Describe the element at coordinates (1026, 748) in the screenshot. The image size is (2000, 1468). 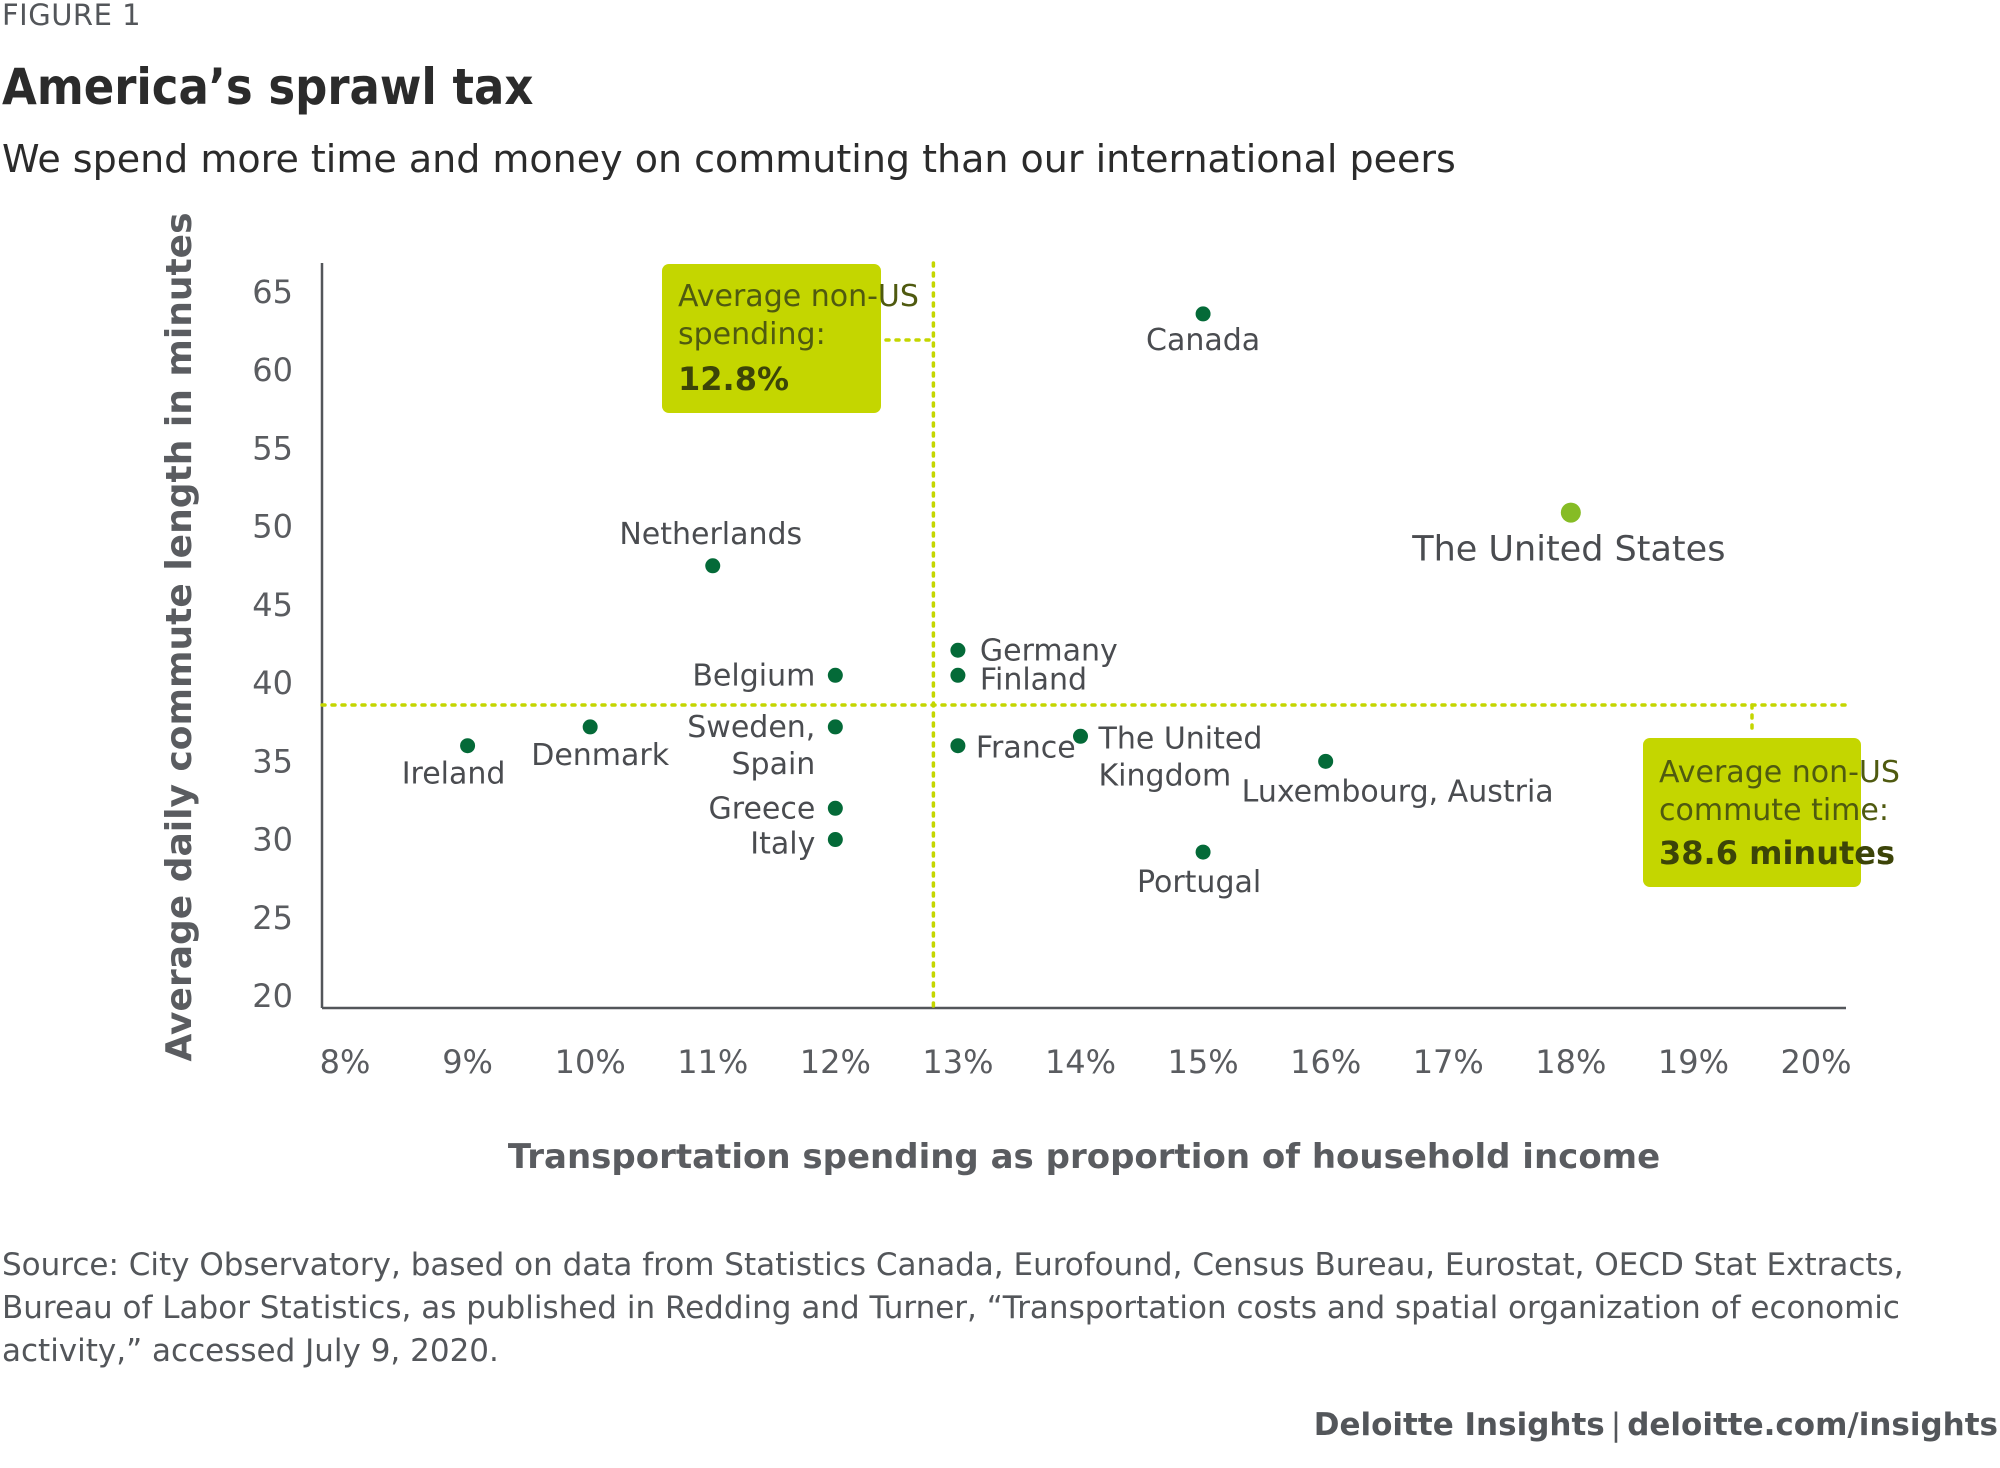
I see `point-label: France` at that location.